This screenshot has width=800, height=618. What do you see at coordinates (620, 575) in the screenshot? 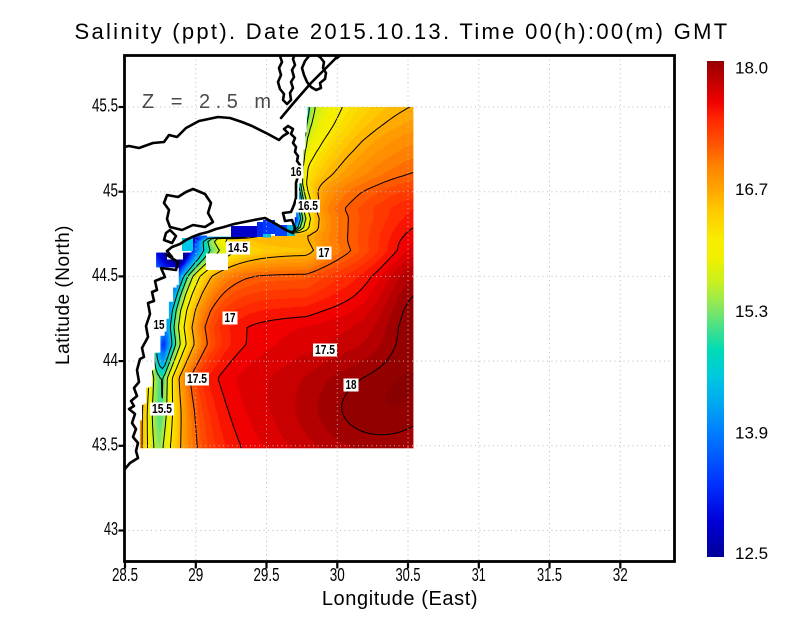
I see `svg-text: 32` at bounding box center [620, 575].